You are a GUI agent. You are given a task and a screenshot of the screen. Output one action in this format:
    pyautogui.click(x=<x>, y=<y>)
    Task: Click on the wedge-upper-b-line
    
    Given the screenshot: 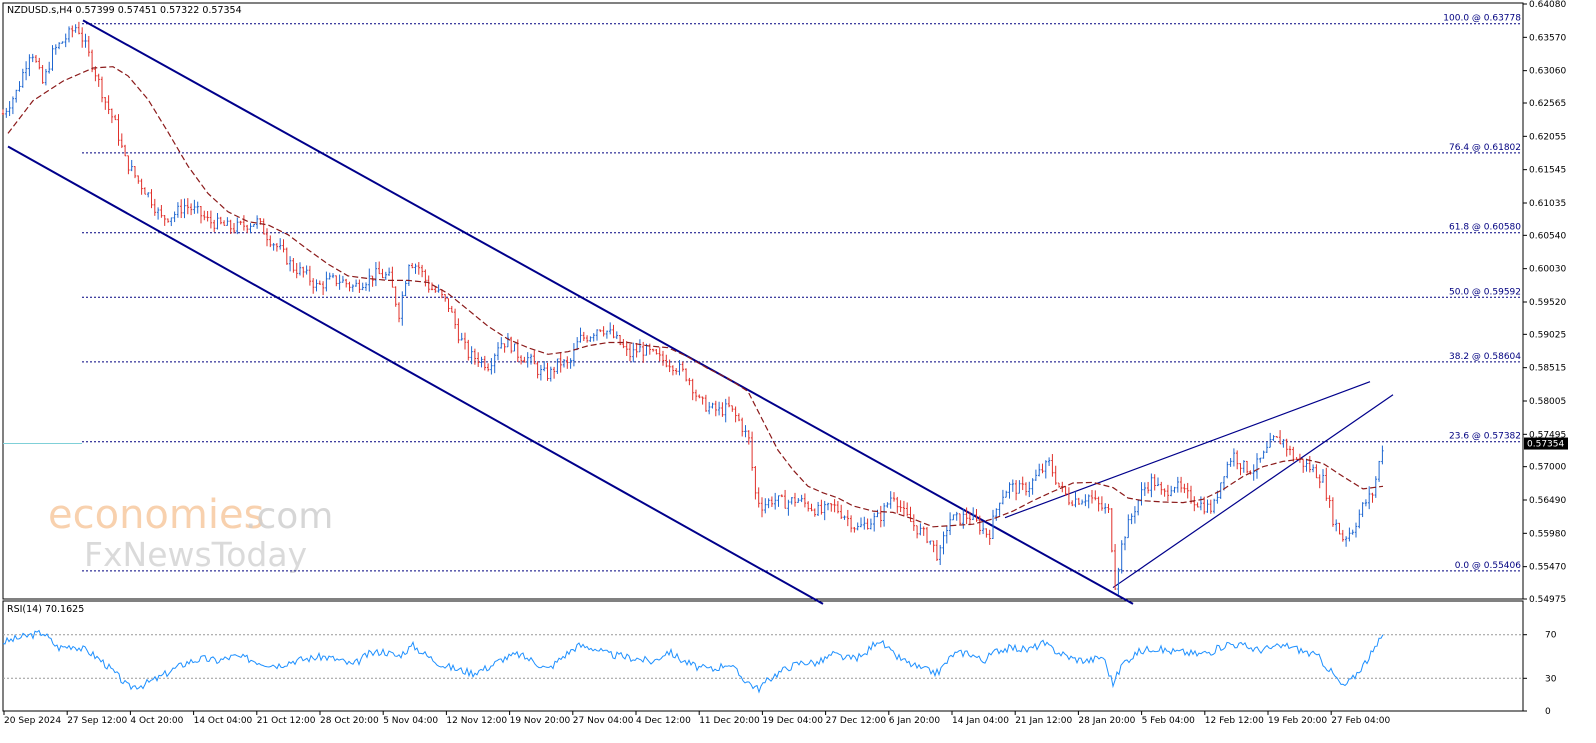 What is the action you would take?
    pyautogui.click(x=1253, y=491)
    